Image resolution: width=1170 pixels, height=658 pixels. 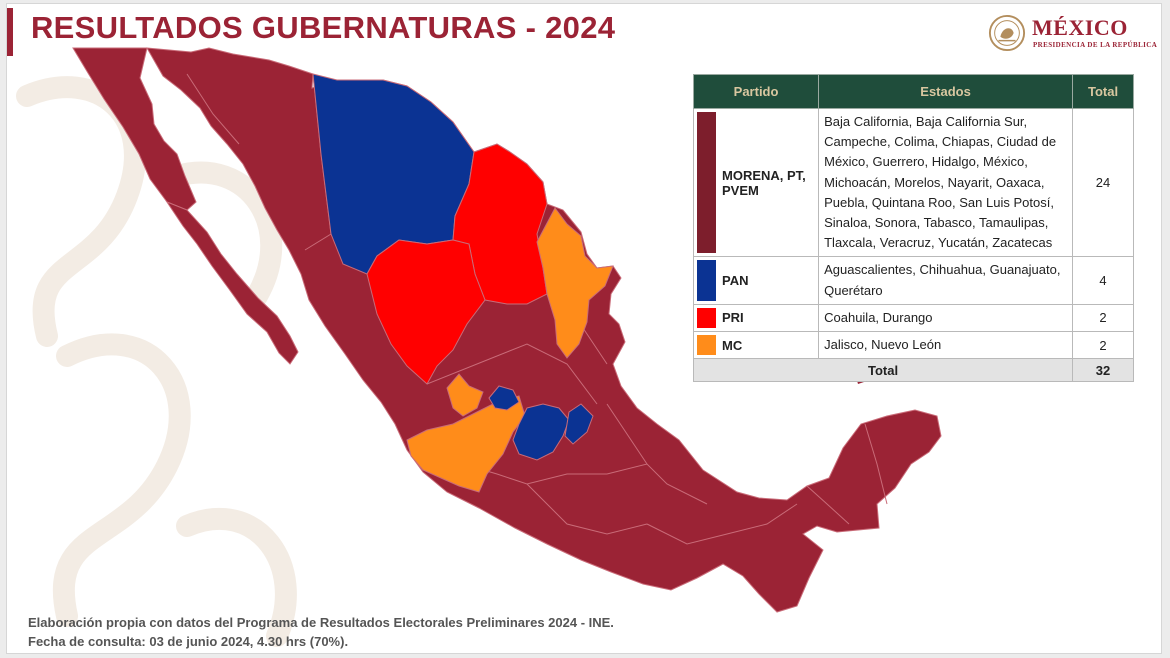 I want to click on total-value: 32, so click(x=1103, y=370).